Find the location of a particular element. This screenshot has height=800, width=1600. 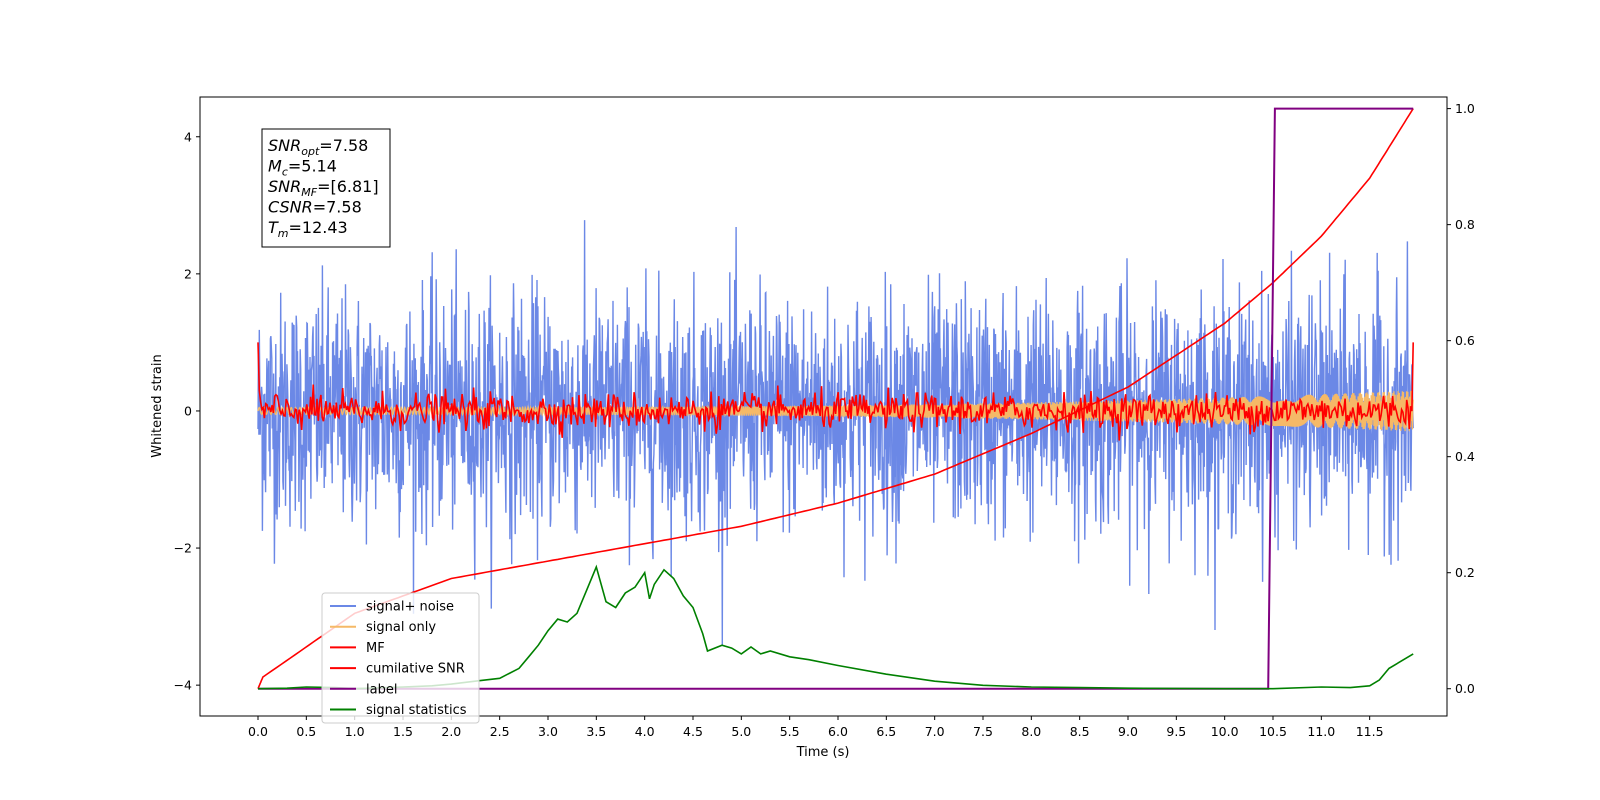

mf-series is located at coordinates (835, 391).